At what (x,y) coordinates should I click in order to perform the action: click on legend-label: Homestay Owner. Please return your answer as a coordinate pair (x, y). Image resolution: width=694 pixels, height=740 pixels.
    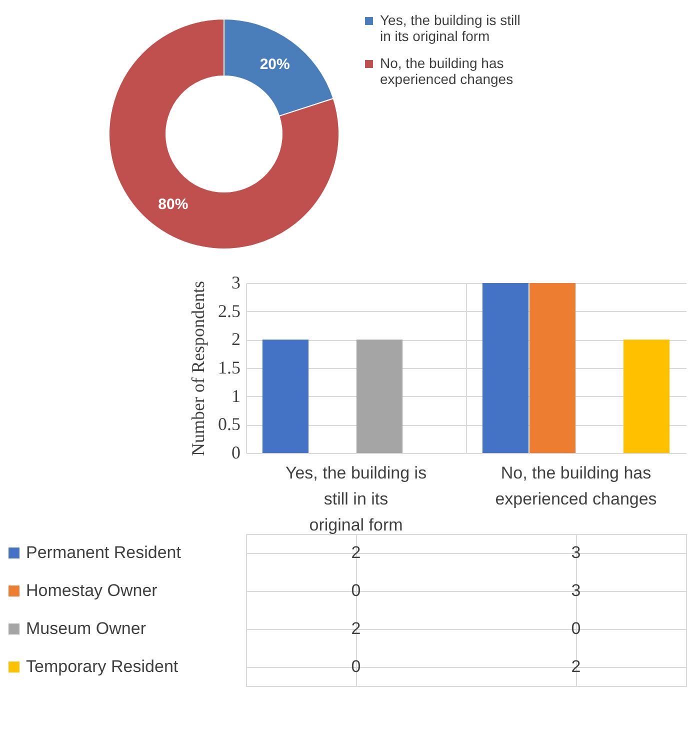
    Looking at the image, I should click on (92, 590).